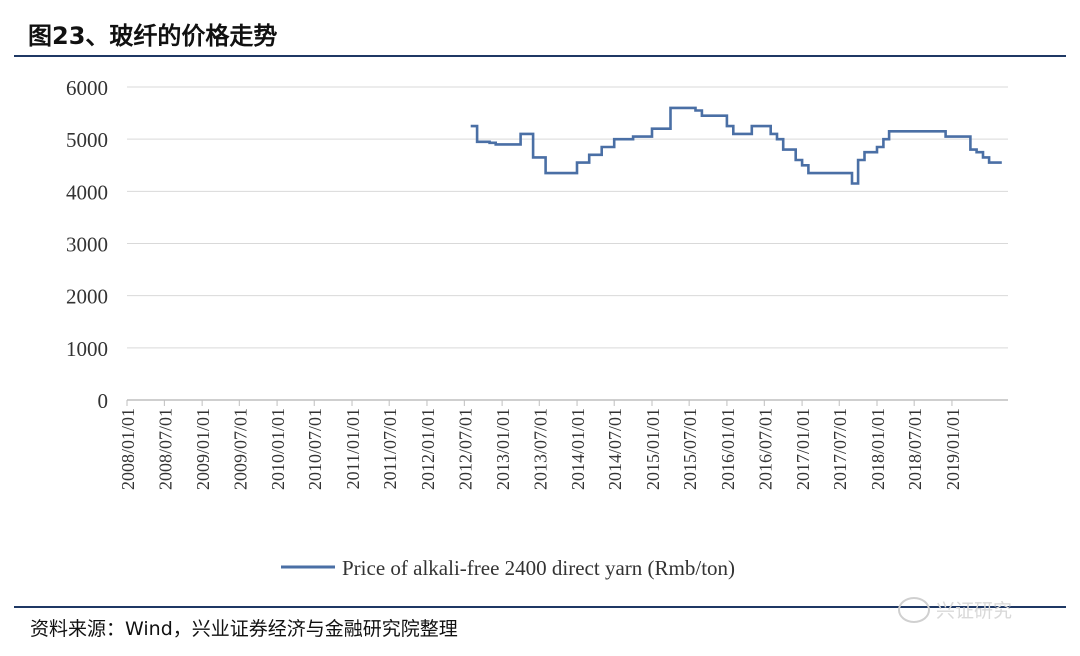 This screenshot has width=1080, height=656. Describe the element at coordinates (653, 449) in the screenshot. I see `x-tick-label: 2015/01/01` at that location.